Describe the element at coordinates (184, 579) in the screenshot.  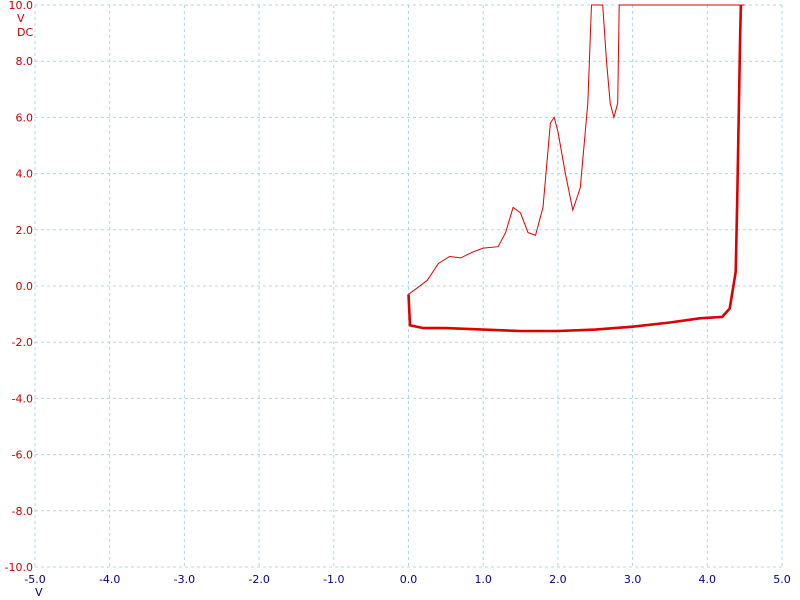
I see `x-tick-label: -3.0` at that location.